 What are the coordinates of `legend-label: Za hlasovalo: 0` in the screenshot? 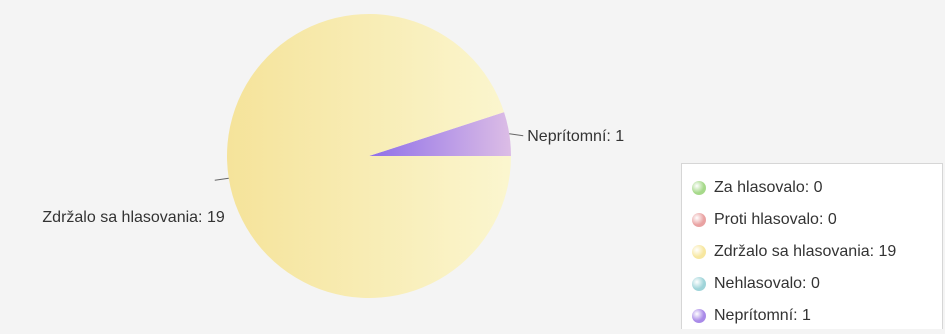 It's located at (768, 187).